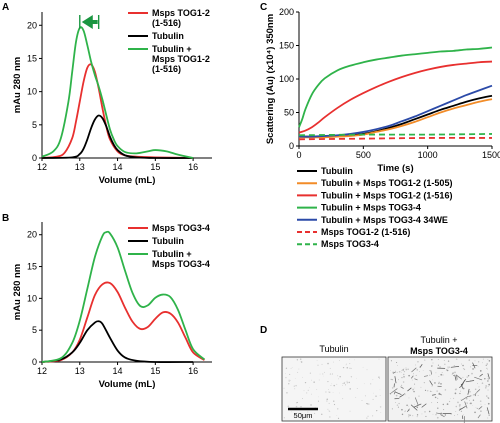 The width and height of the screenshot is (500, 423). Describe the element at coordinates (42, 167) in the screenshot. I see `chart-a-x-tick-label: 12` at that location.